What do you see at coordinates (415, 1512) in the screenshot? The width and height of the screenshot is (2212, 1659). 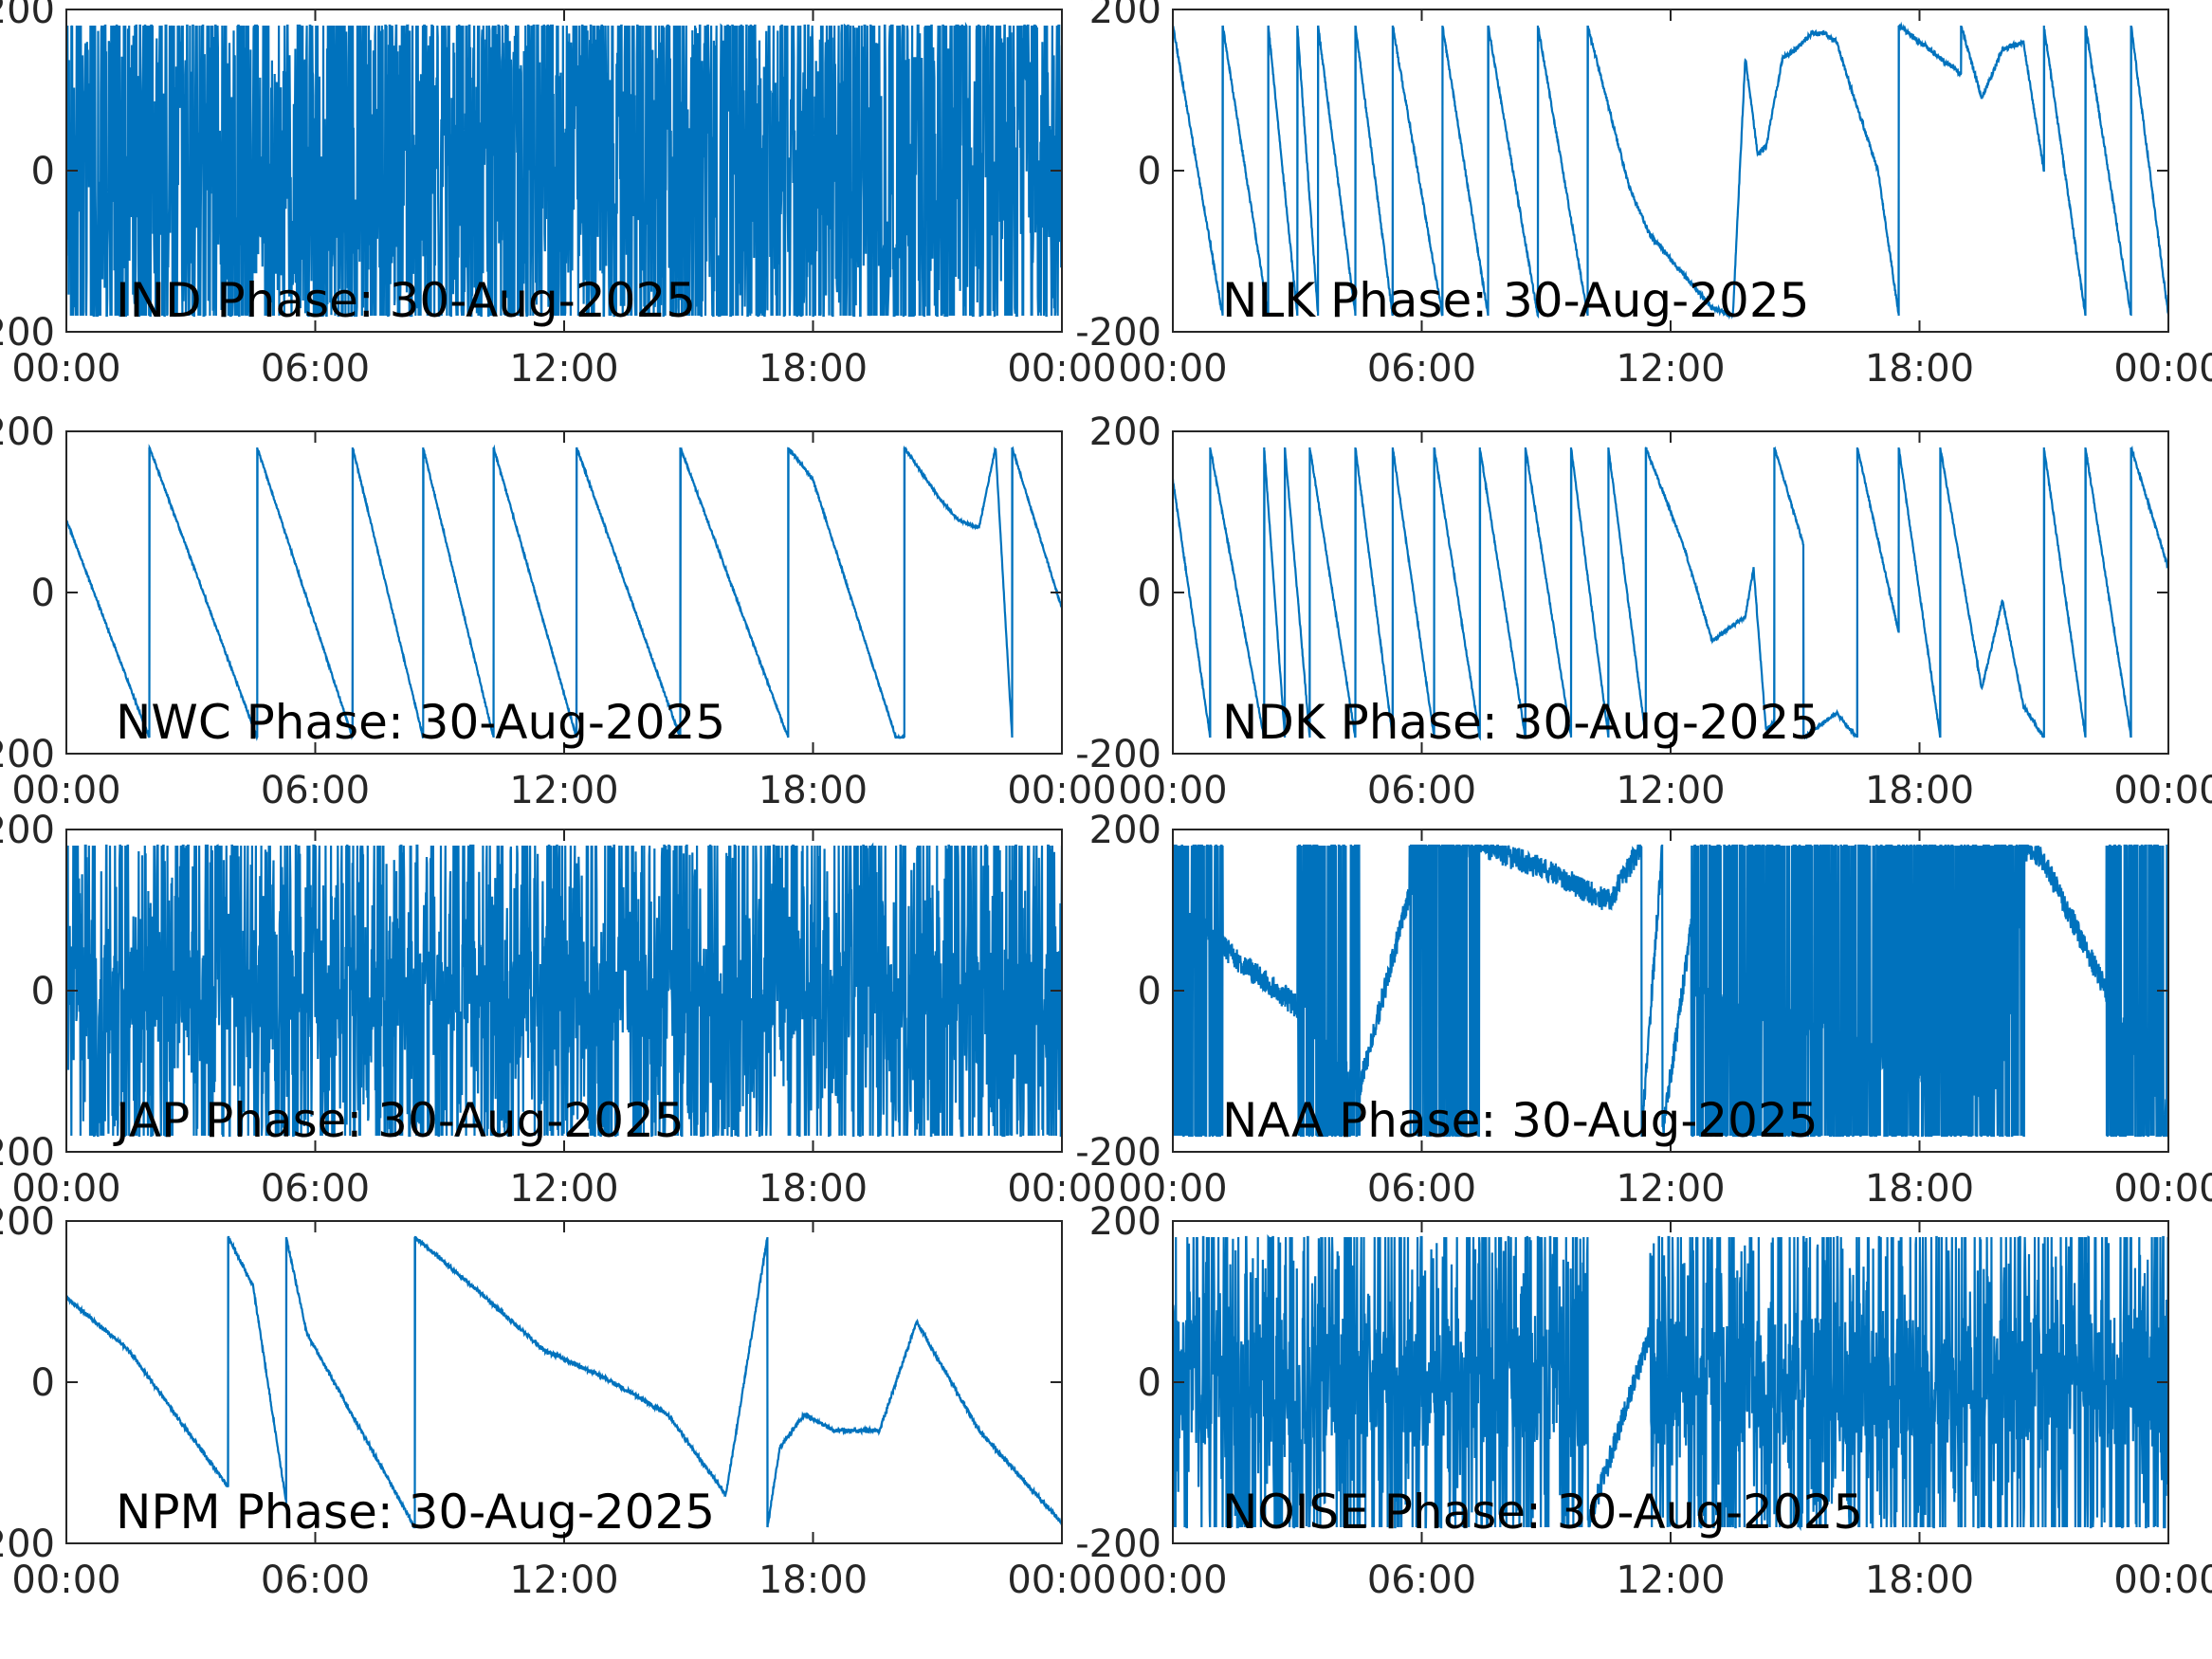 I see `panel-title: NPM Phase: 30-Aug-2025` at bounding box center [415, 1512].